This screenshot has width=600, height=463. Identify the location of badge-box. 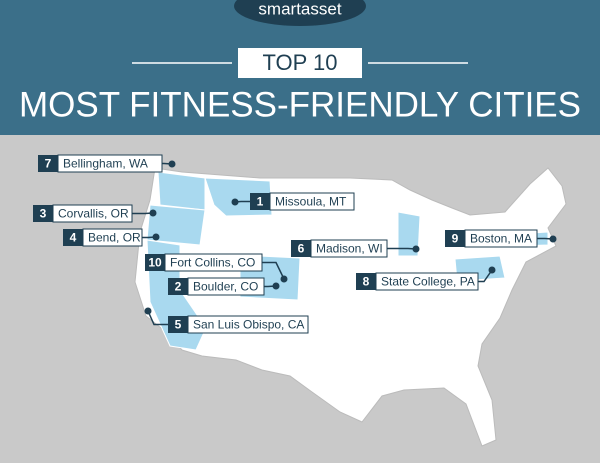
(300, 63).